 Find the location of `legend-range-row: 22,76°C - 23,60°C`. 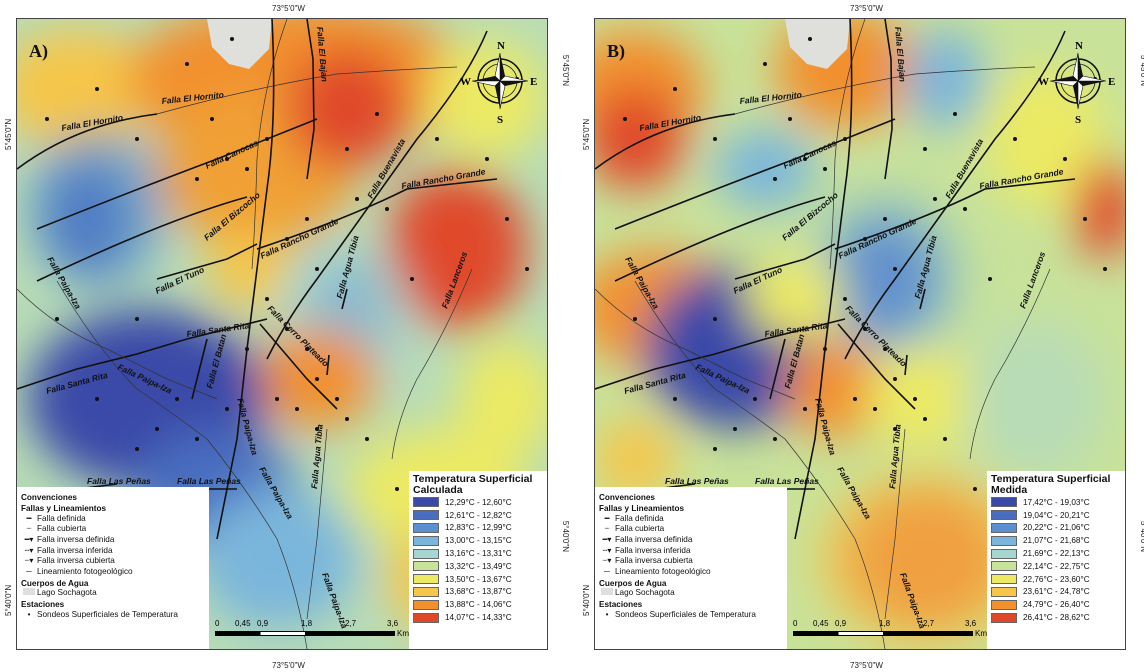

legend-range-row: 22,76°C - 23,60°C is located at coordinates (1056, 579).